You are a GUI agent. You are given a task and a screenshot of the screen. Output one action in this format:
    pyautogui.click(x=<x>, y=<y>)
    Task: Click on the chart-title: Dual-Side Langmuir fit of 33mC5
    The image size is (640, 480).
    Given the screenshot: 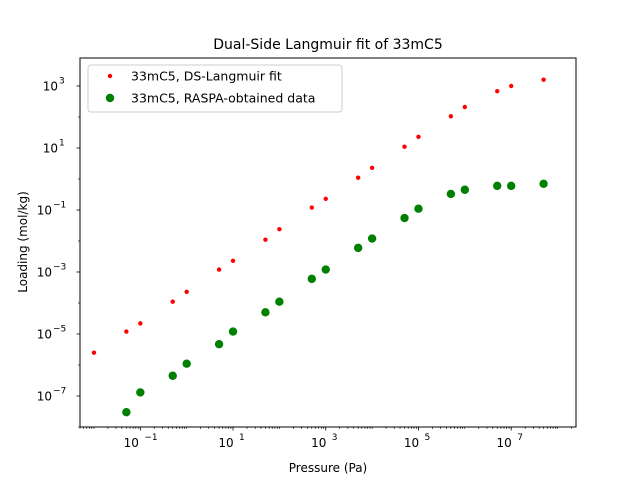 What is the action you would take?
    pyautogui.click(x=327, y=45)
    